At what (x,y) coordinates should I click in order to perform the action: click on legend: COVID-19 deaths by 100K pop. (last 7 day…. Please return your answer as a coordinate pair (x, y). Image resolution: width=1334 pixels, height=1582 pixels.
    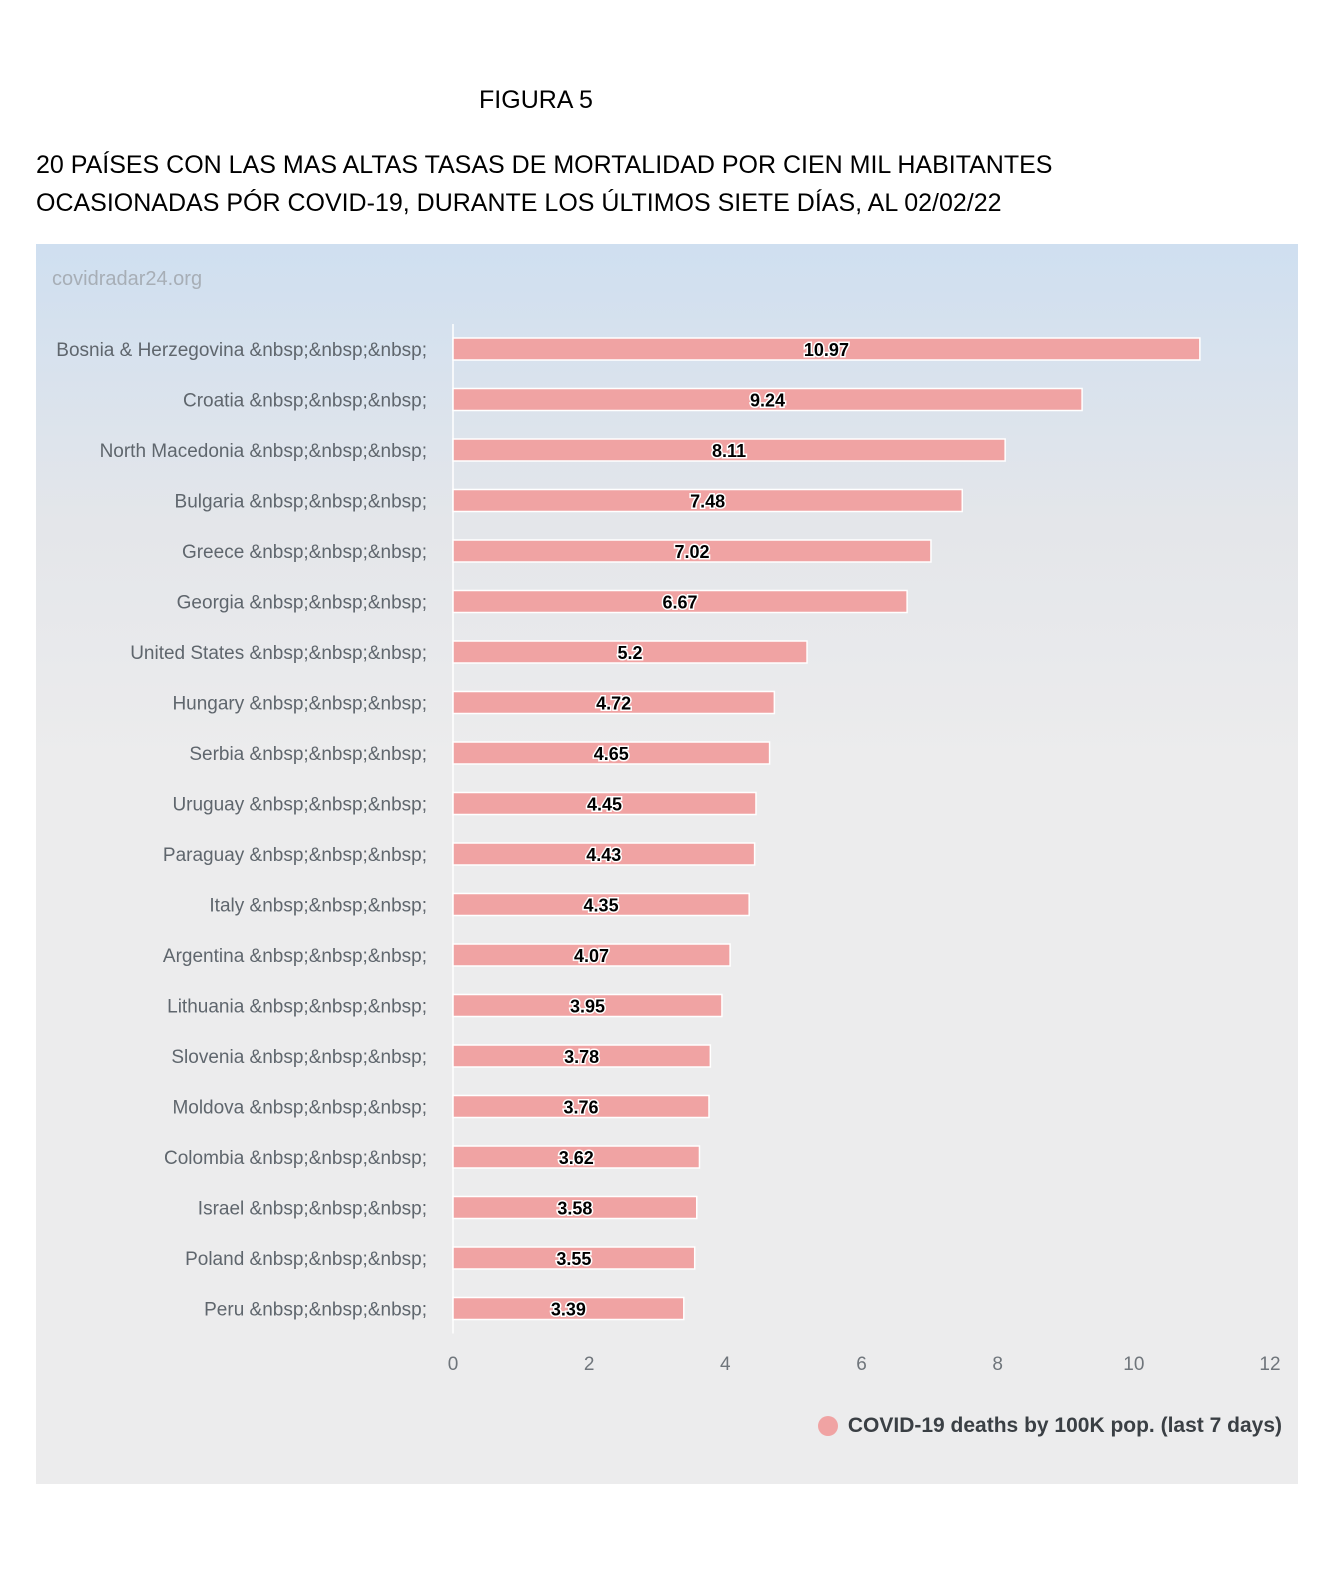
    Looking at the image, I should click on (1049, 1426).